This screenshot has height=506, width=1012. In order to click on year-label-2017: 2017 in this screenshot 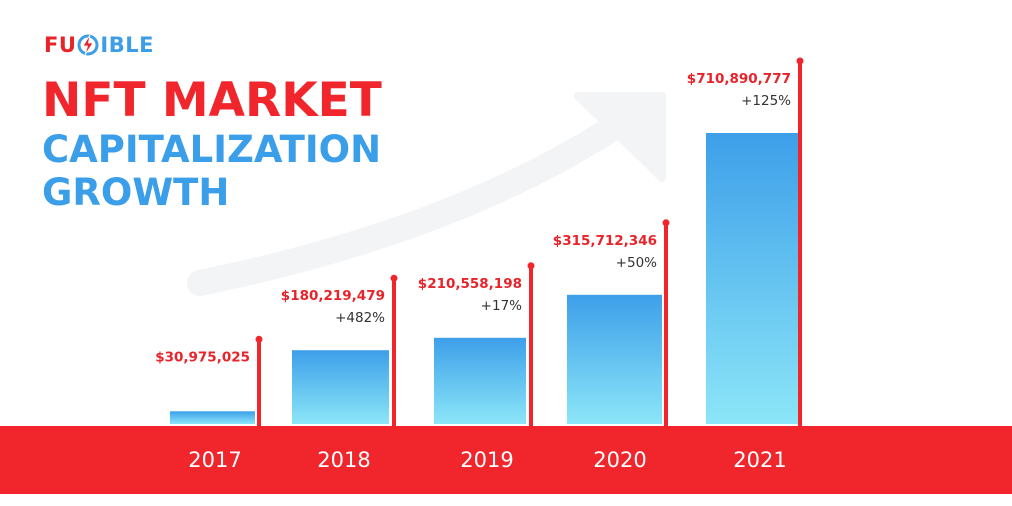, I will do `click(214, 460)`.